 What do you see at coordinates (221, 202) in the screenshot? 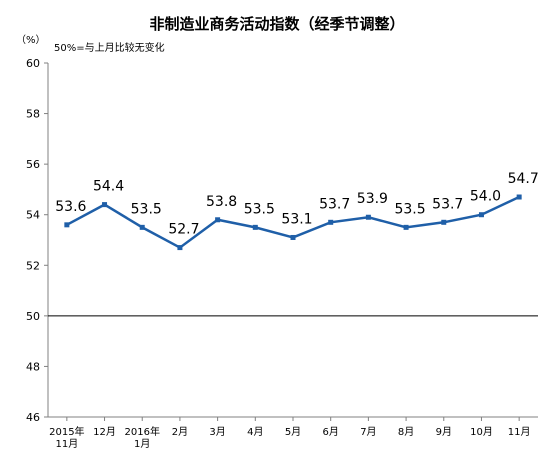
I see `data-label: 53.8` at bounding box center [221, 202].